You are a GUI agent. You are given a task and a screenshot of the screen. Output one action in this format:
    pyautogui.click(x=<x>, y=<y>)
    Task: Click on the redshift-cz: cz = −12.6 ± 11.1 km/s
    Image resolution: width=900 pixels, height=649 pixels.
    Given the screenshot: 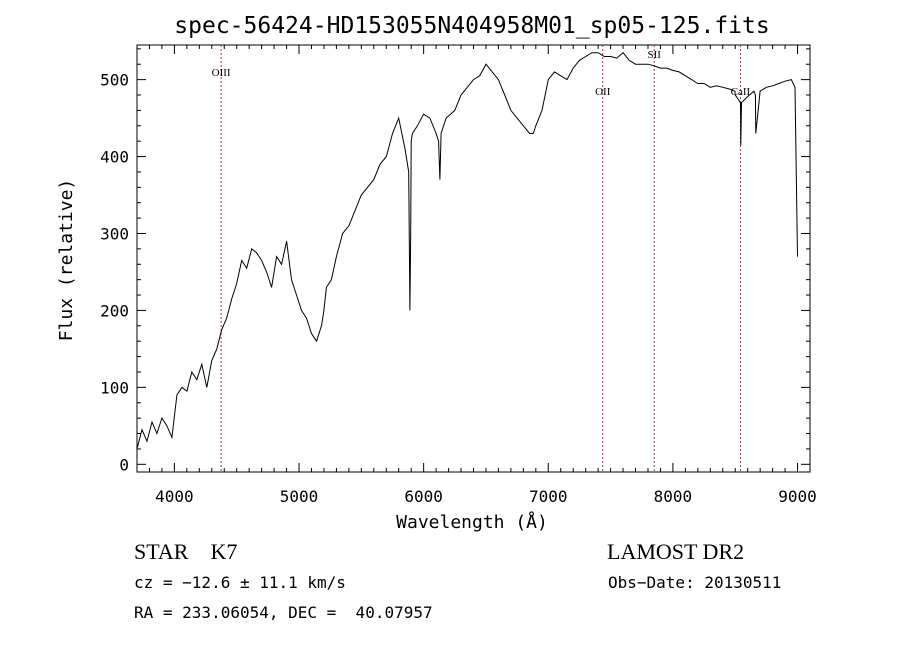 What is the action you would take?
    pyautogui.click(x=240, y=582)
    